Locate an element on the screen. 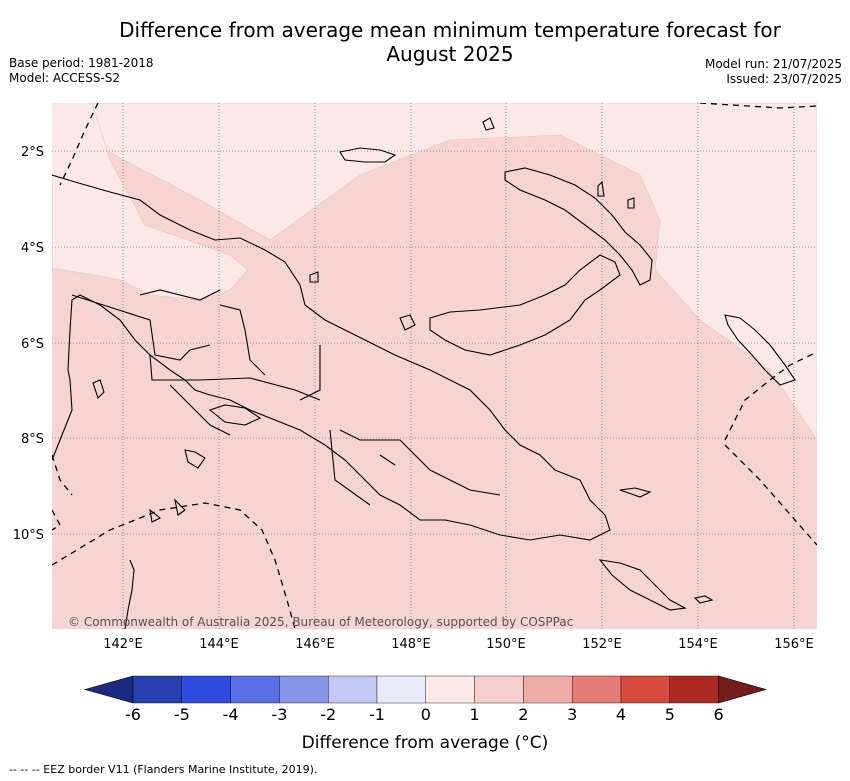 The height and width of the screenshot is (781, 850). lat-tick-6s: 6°S is located at coordinates (32, 344).